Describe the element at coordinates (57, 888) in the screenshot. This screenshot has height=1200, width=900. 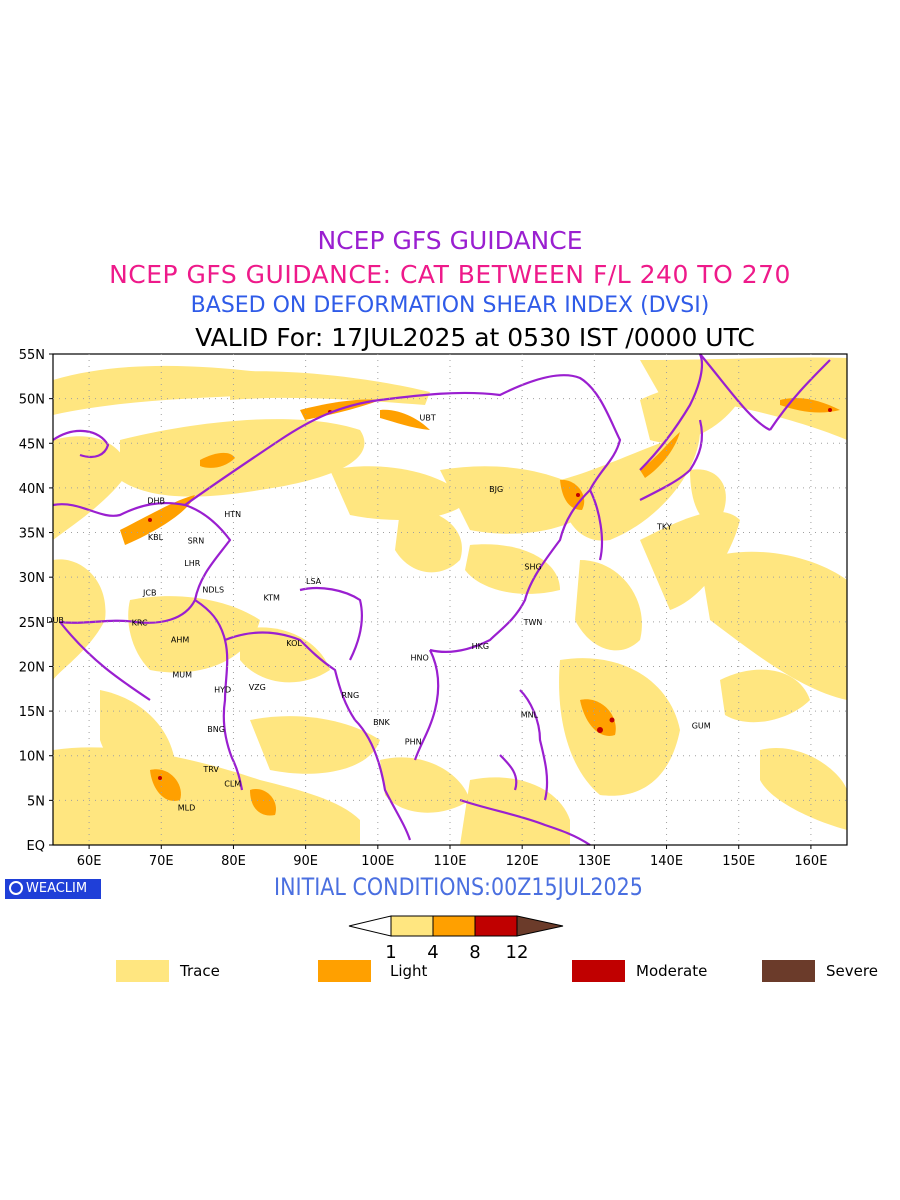
I see `badge-text: WEACLIM` at that location.